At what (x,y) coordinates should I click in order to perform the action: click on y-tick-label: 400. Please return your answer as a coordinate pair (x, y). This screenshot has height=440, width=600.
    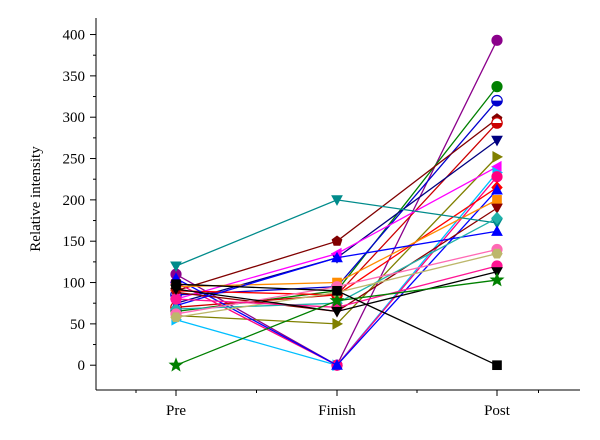
    Looking at the image, I should click on (74, 36).